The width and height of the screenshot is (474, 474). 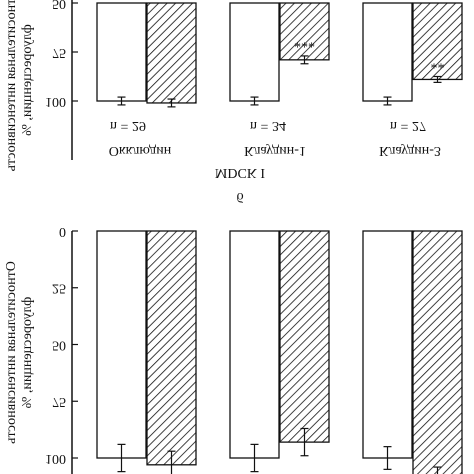 What do you see at coordinates (128, 125) in the screenshot?
I see `n-label: n = 29` at bounding box center [128, 125].